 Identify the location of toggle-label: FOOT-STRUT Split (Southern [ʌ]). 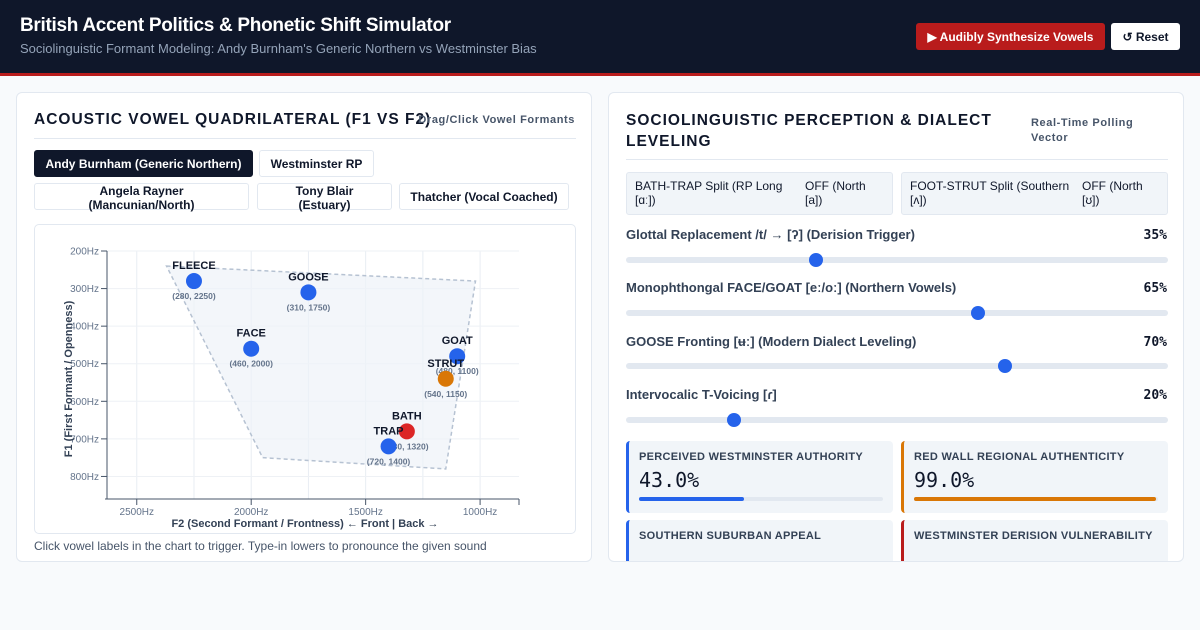
(990, 193).